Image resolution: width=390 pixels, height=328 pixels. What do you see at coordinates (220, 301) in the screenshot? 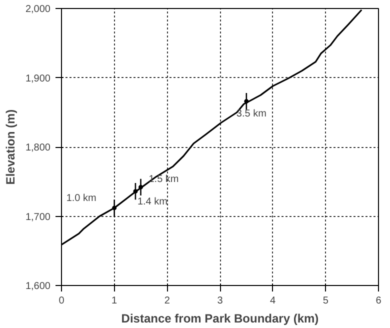
I see `x-tick-label: 3` at bounding box center [220, 301].